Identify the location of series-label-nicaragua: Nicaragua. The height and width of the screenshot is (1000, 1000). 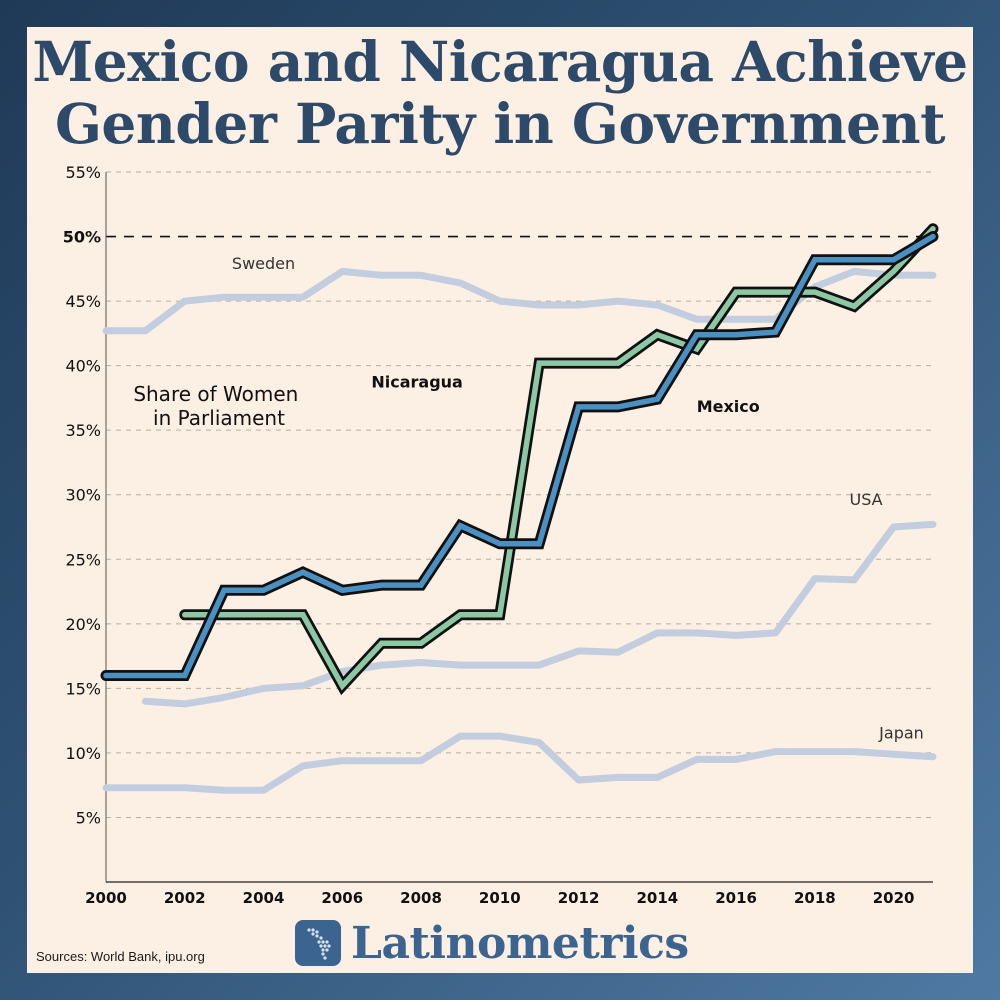
(416, 382).